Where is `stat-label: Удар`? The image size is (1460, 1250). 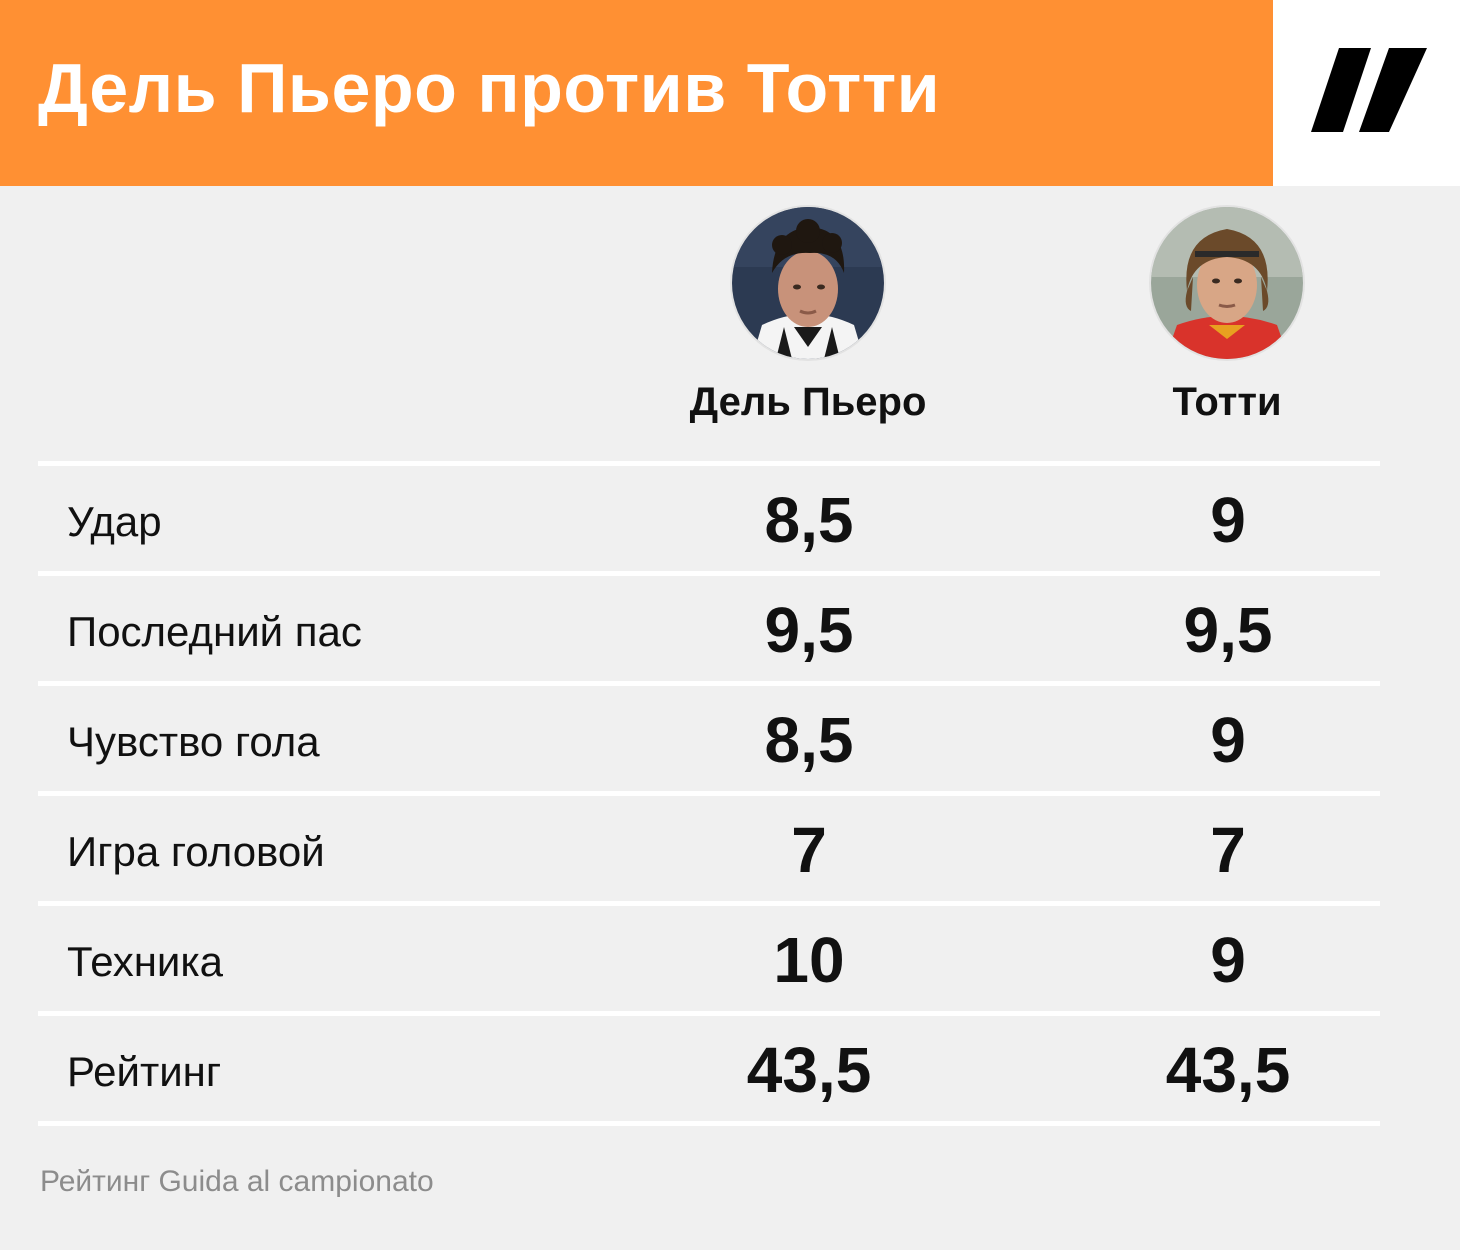
stat-label: Удар is located at coordinates (114, 521).